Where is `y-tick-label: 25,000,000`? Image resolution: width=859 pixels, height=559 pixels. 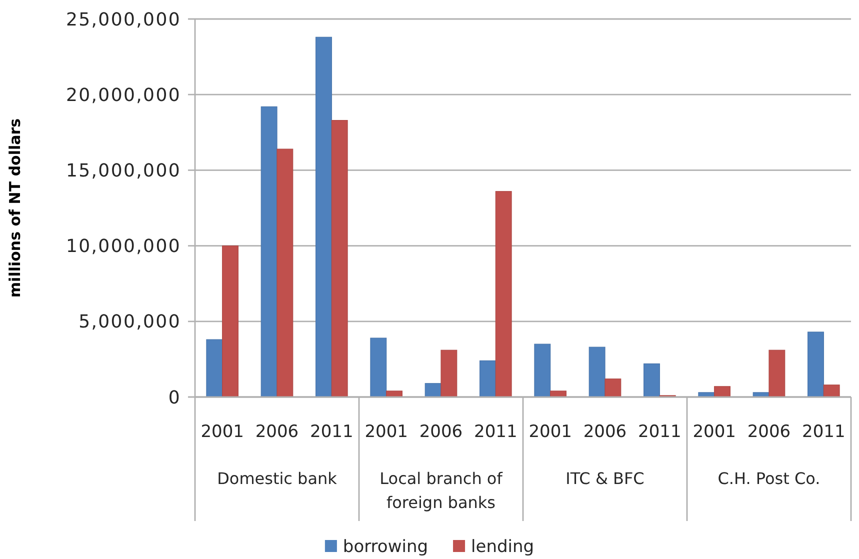
y-tick-label: 25,000,000 is located at coordinates (123, 19).